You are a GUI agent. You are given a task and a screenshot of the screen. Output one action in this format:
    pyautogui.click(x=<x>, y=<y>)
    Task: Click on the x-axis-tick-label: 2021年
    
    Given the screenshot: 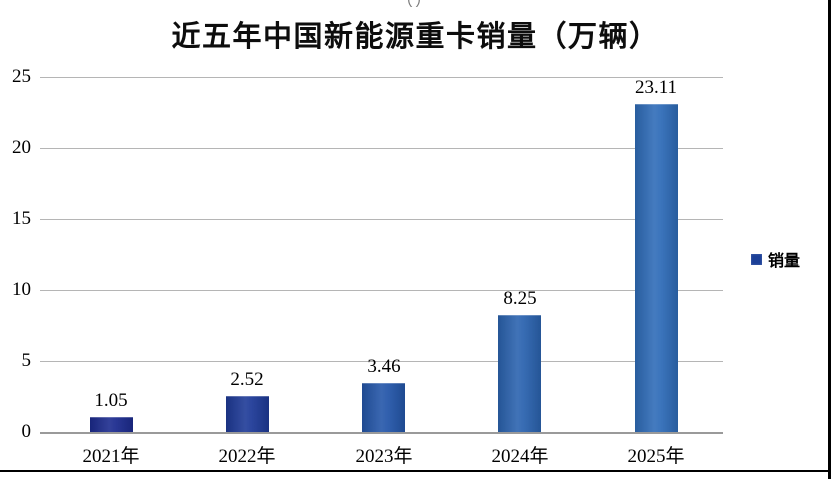 What is the action you would take?
    pyautogui.click(x=111, y=456)
    